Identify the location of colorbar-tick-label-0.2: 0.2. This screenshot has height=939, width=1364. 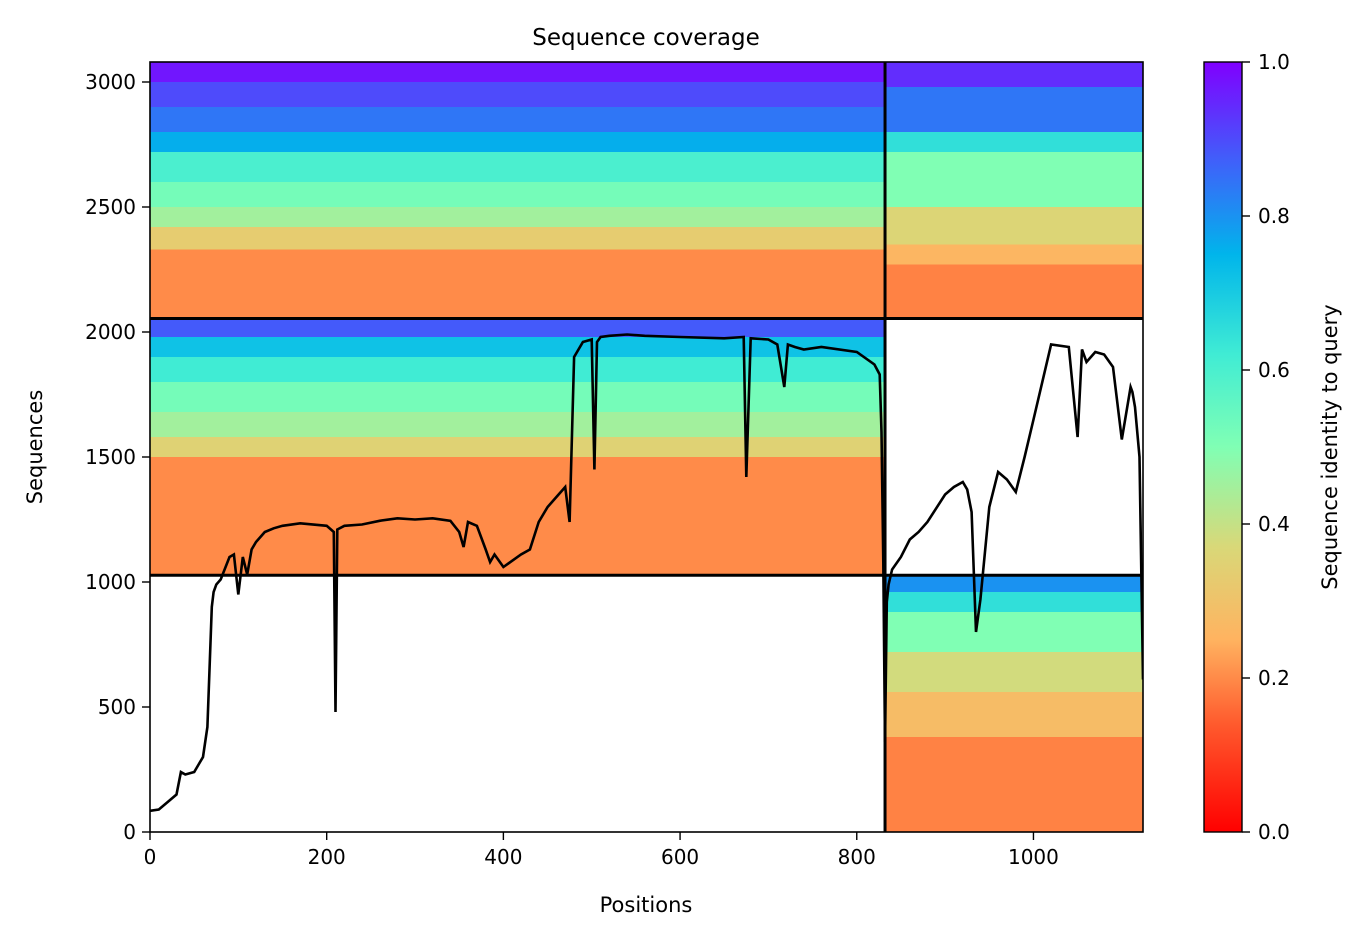
(1274, 678).